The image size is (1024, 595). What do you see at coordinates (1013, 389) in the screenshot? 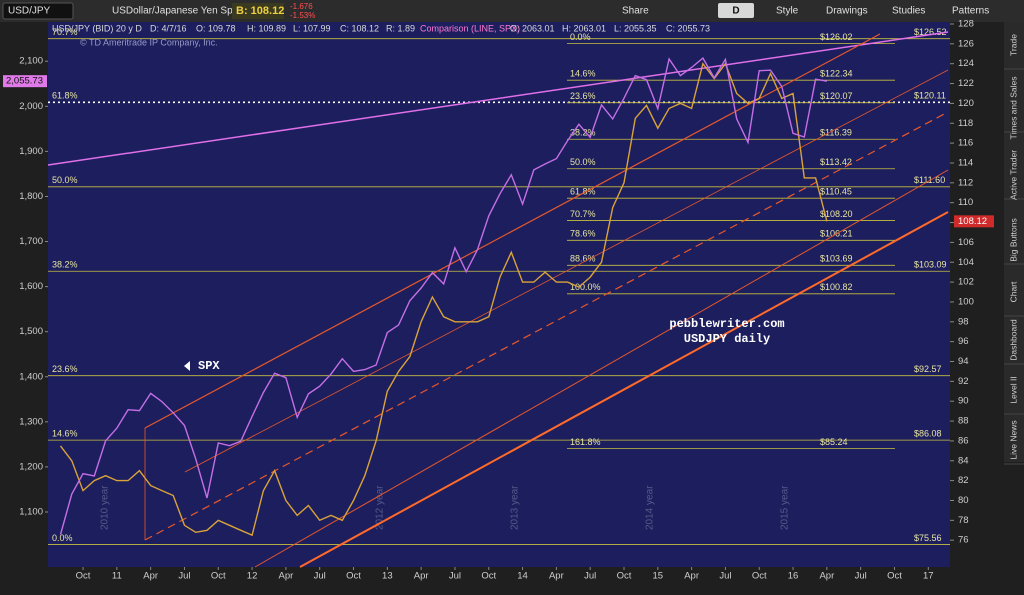
I see `side-tab: Level II` at bounding box center [1013, 389].